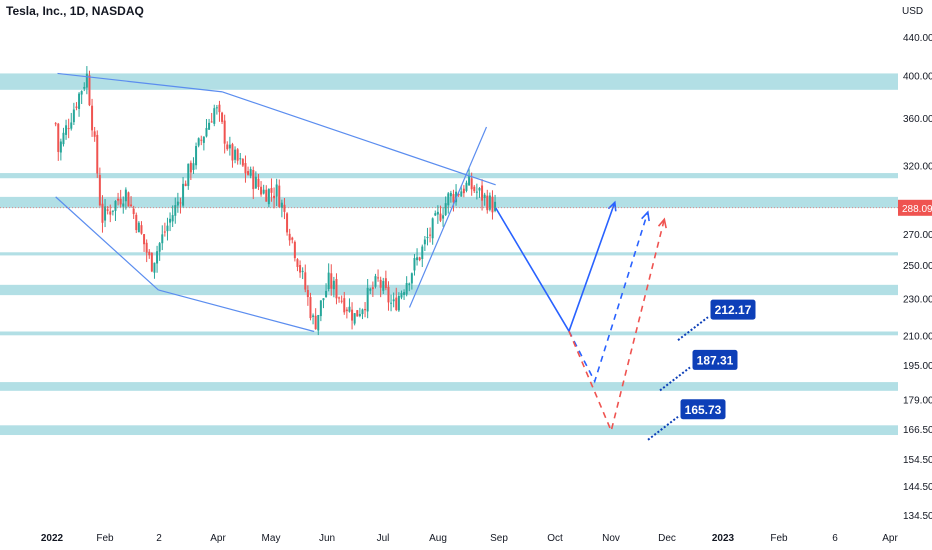 The image size is (932, 550). Describe the element at coordinates (917, 430) in the screenshot. I see `price-tick-label: 166.50` at that location.